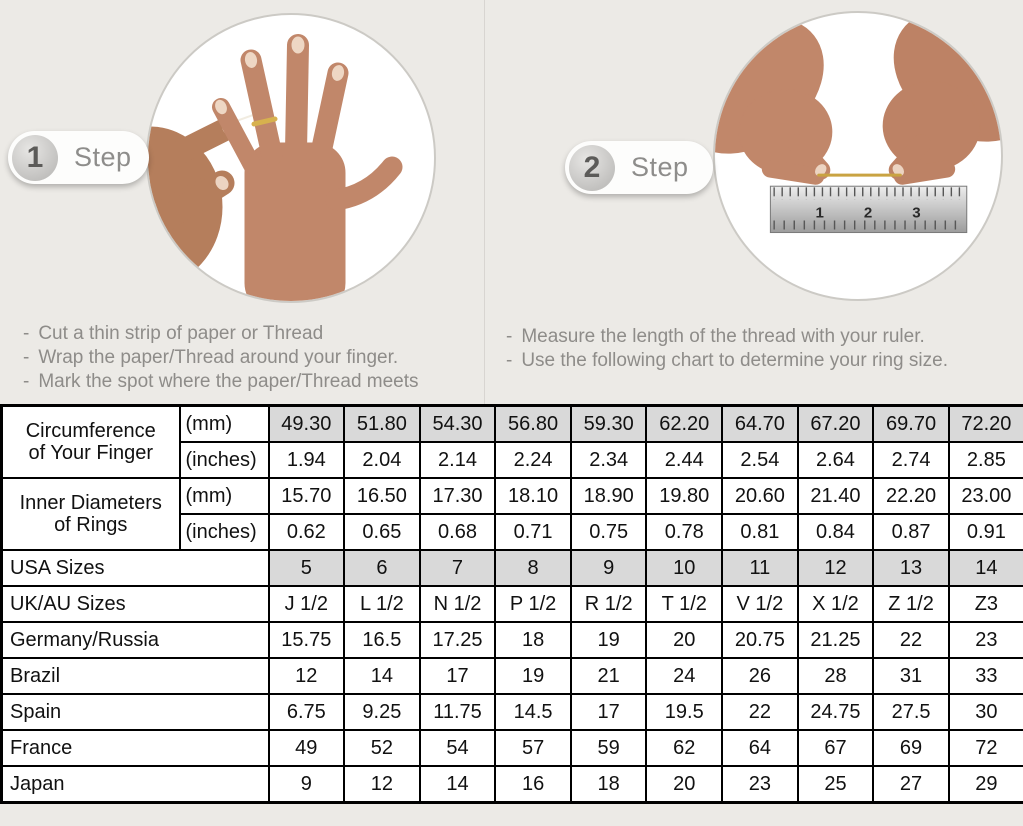 The width and height of the screenshot is (1023, 826). Describe the element at coordinates (760, 568) in the screenshot. I see `value-cell: 11` at that location.